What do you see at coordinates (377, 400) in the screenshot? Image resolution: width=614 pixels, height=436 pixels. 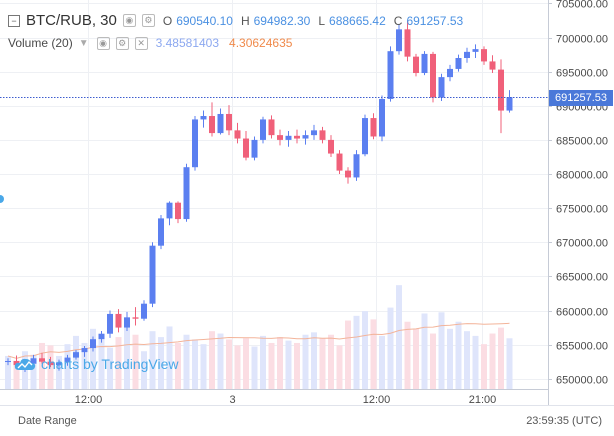 I see `x-tick-label: 12:00` at bounding box center [377, 400].